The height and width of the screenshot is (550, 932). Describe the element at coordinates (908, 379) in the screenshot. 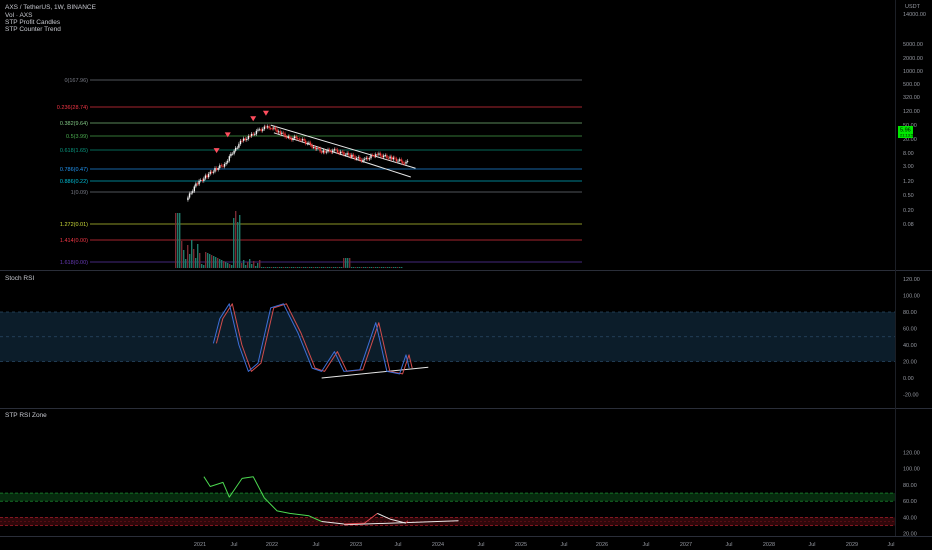

I see `stoch-rsi-axis-tick: 0.00` at that location.